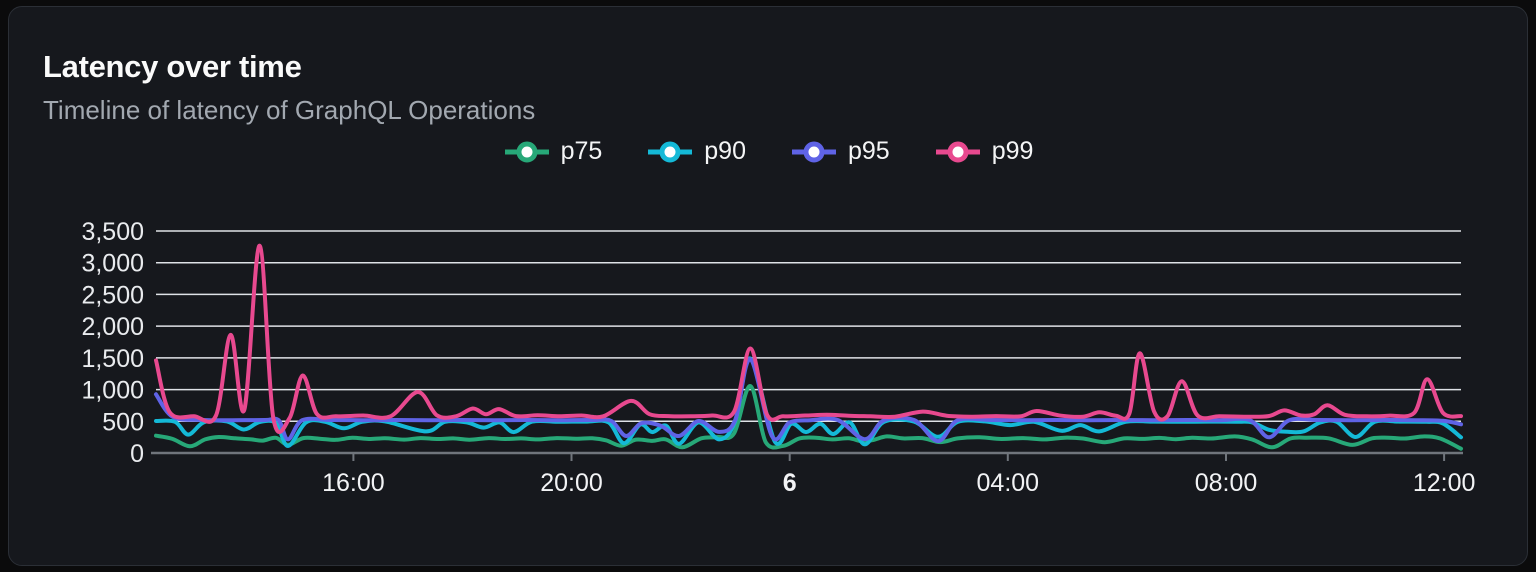  Describe the element at coordinates (808, 417) in the screenshot. I see `series-line-p75` at that location.